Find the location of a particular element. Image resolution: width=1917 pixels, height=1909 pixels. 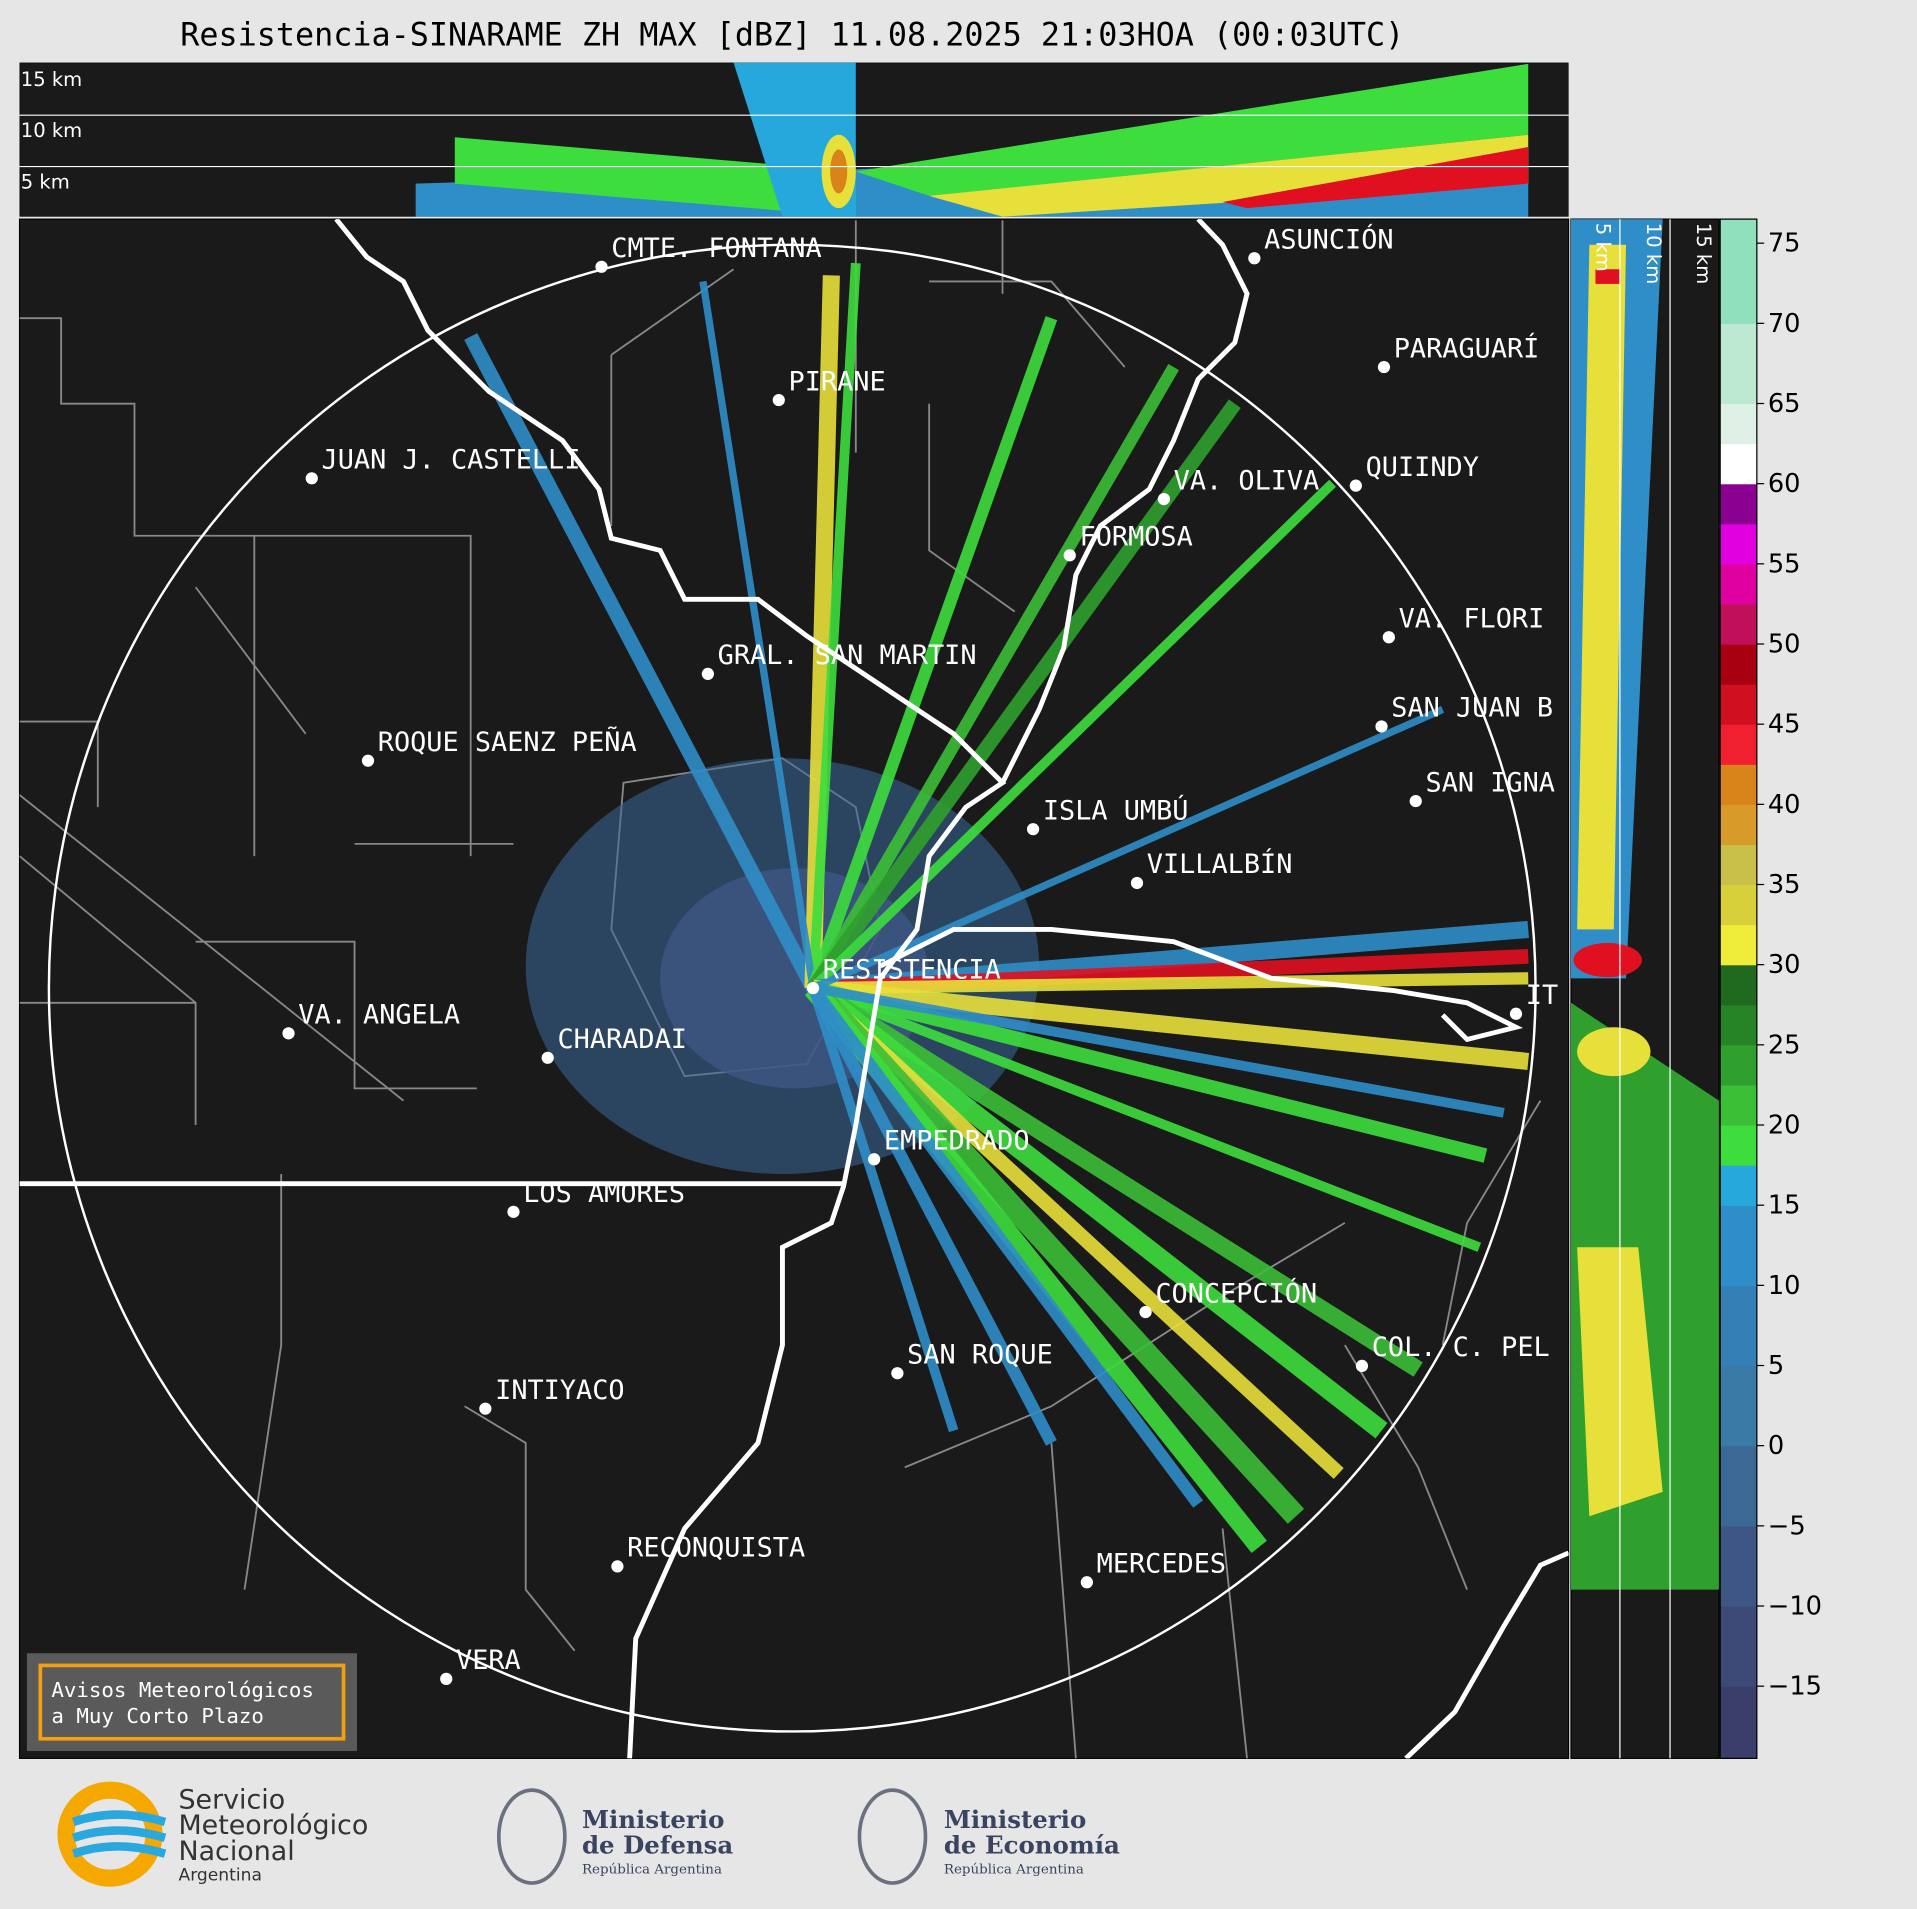

colorbar-tick-label: 45 is located at coordinates (1784, 725).